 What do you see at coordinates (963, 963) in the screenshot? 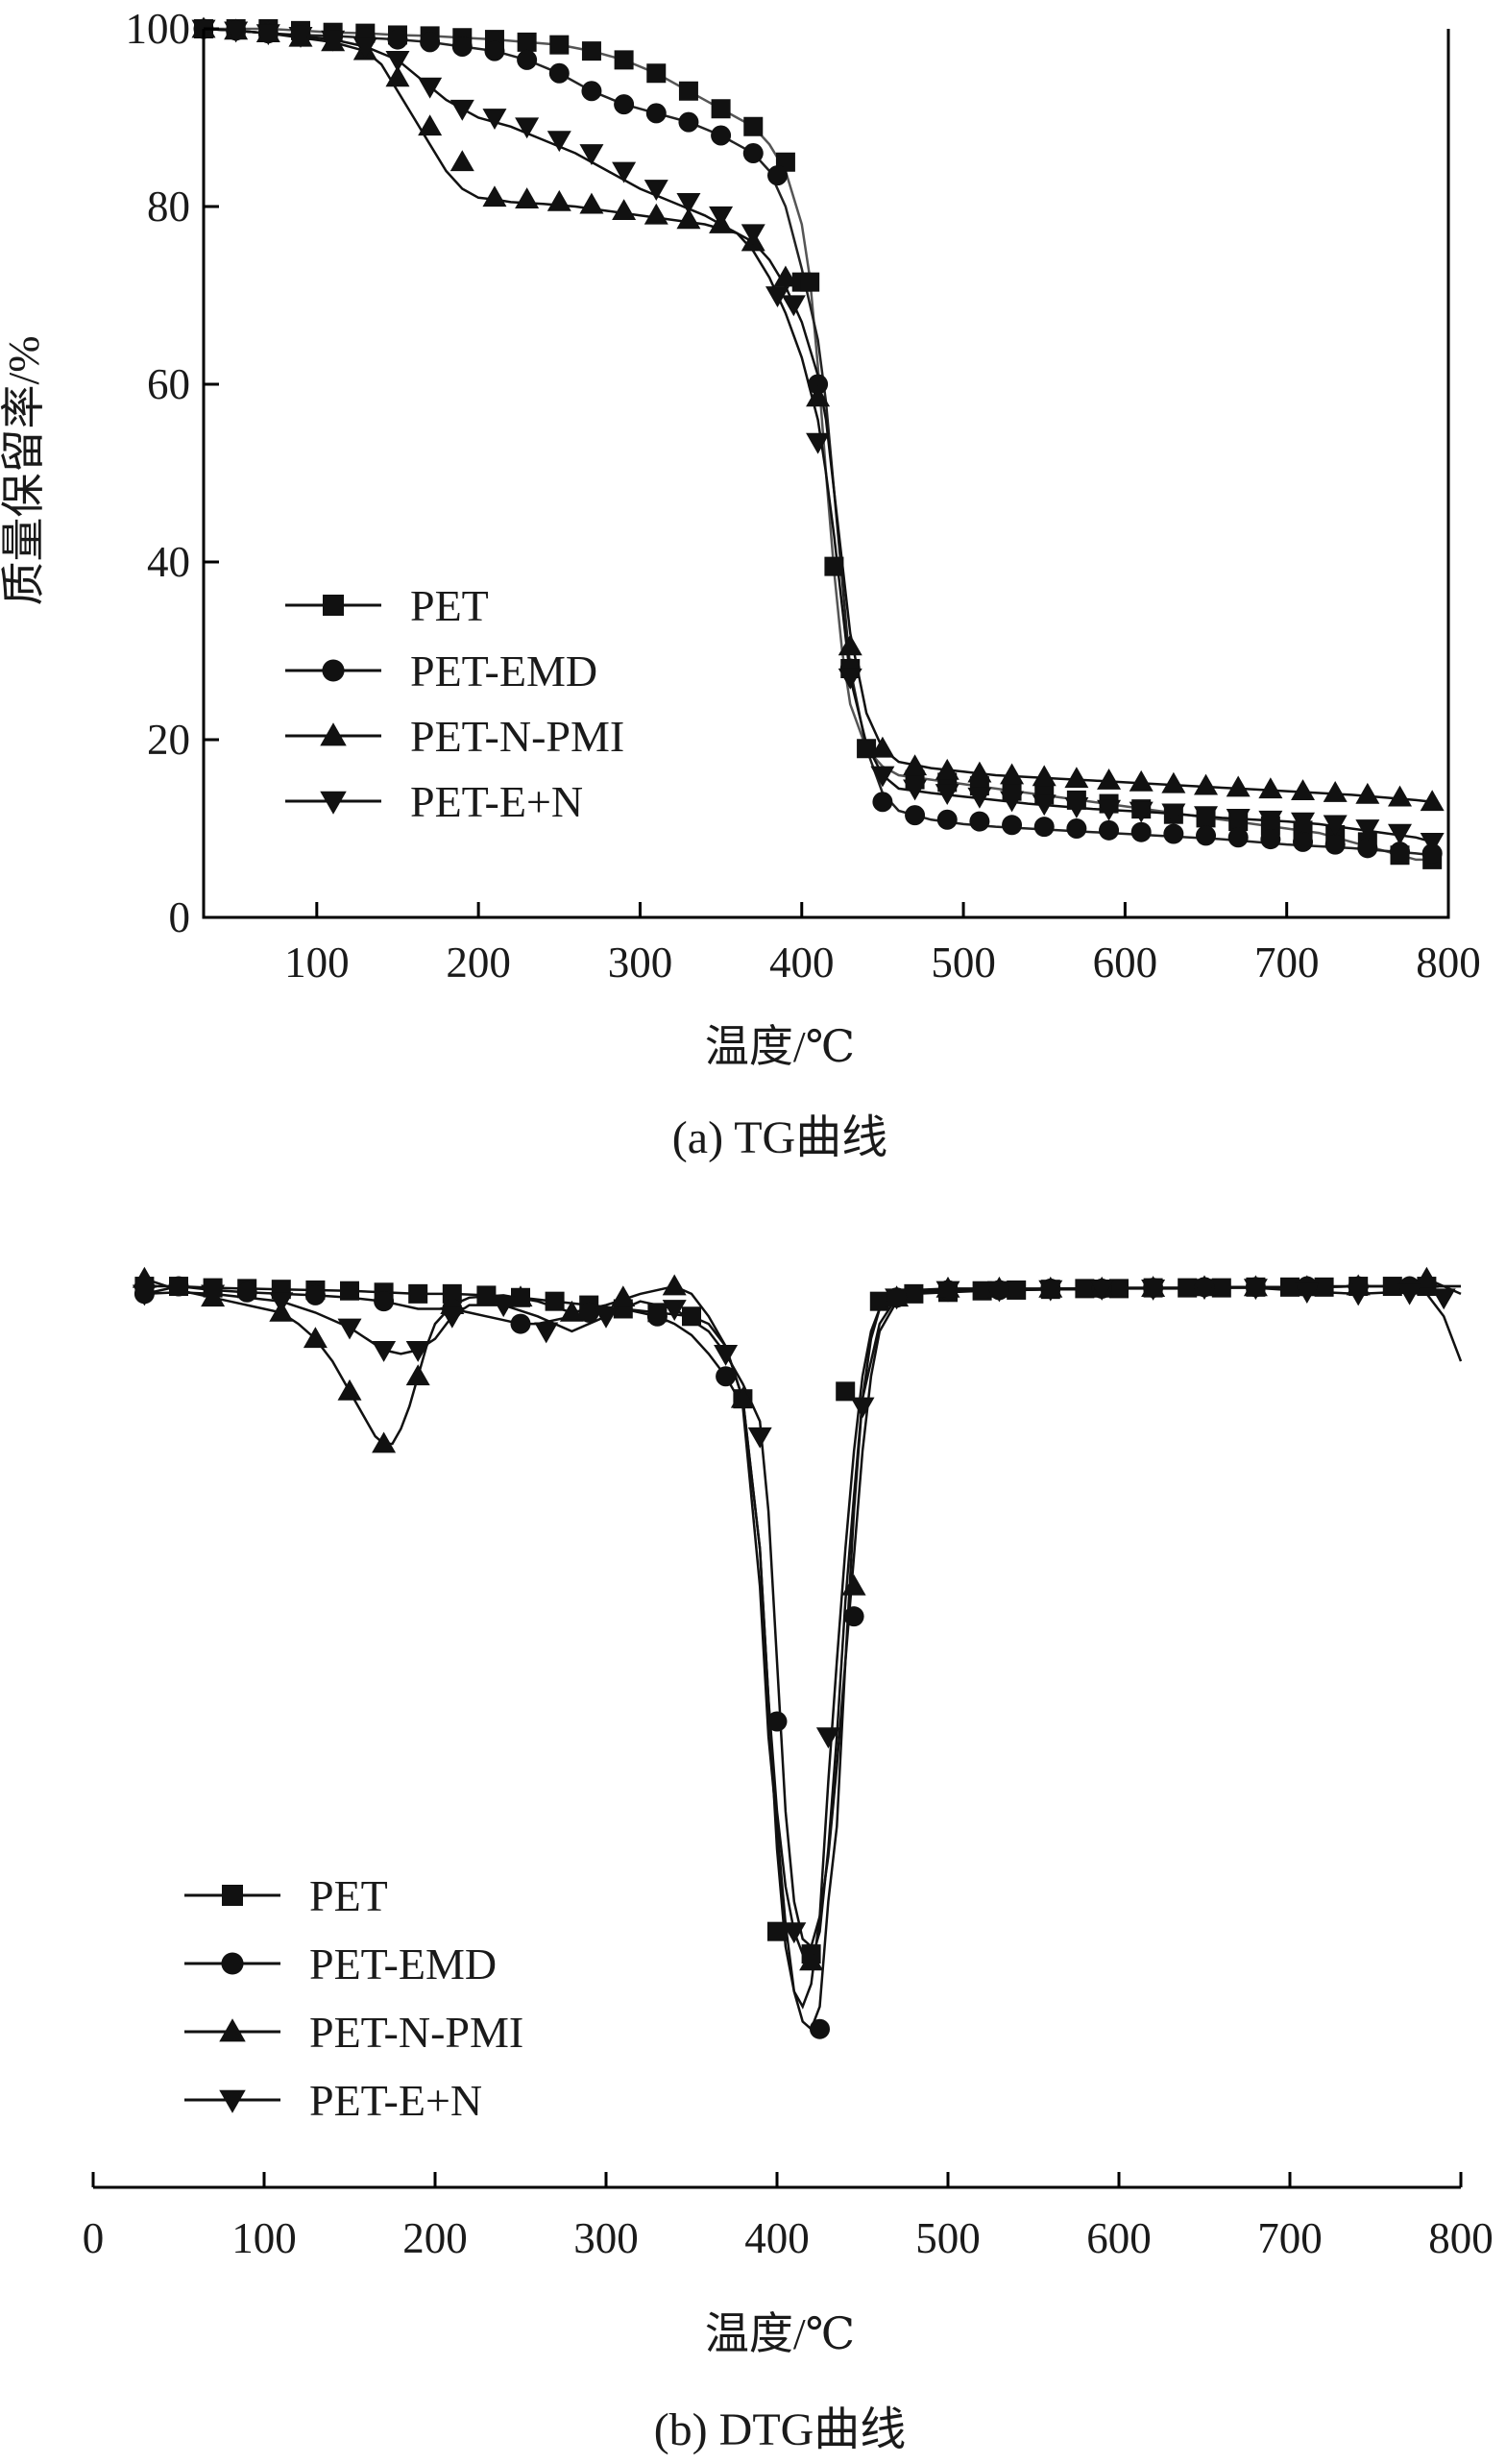
I see `x-tick-label: 500` at bounding box center [963, 963].